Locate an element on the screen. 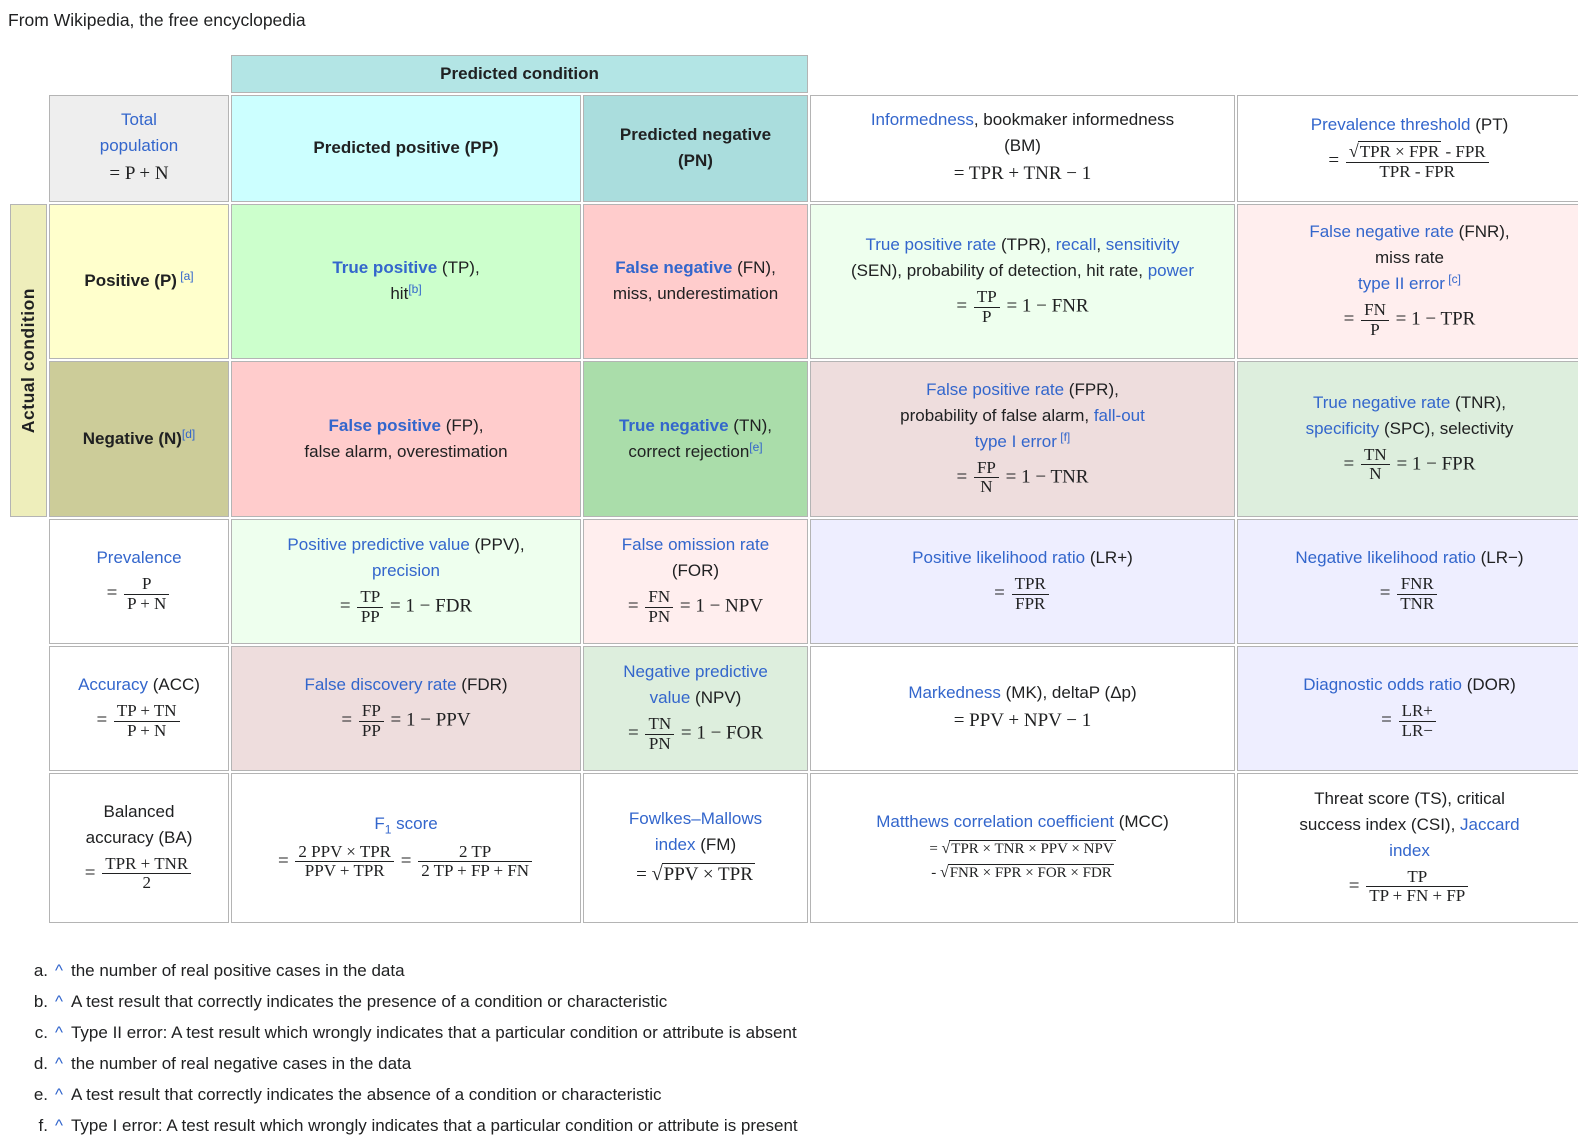  header-actual-negative: Negative (N)[d] is located at coordinates (139, 439).